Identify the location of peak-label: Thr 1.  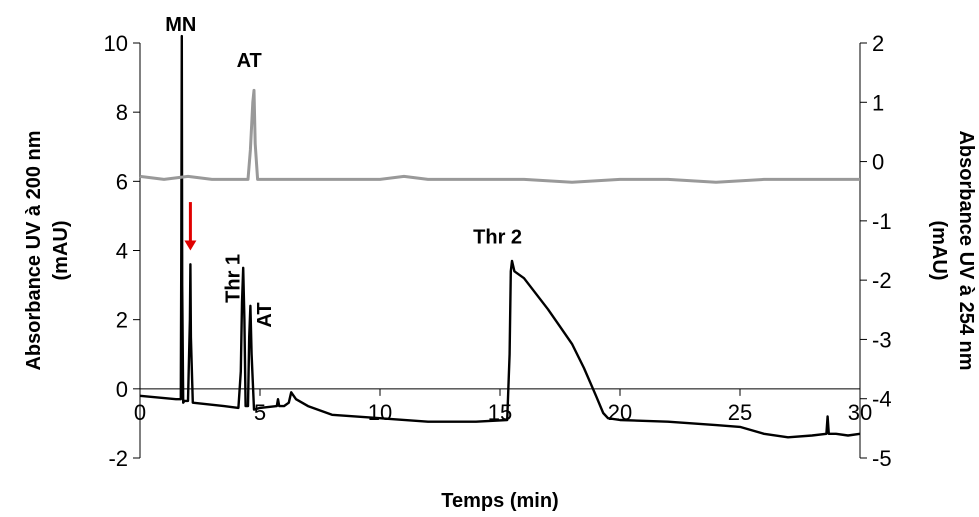
(234, 278).